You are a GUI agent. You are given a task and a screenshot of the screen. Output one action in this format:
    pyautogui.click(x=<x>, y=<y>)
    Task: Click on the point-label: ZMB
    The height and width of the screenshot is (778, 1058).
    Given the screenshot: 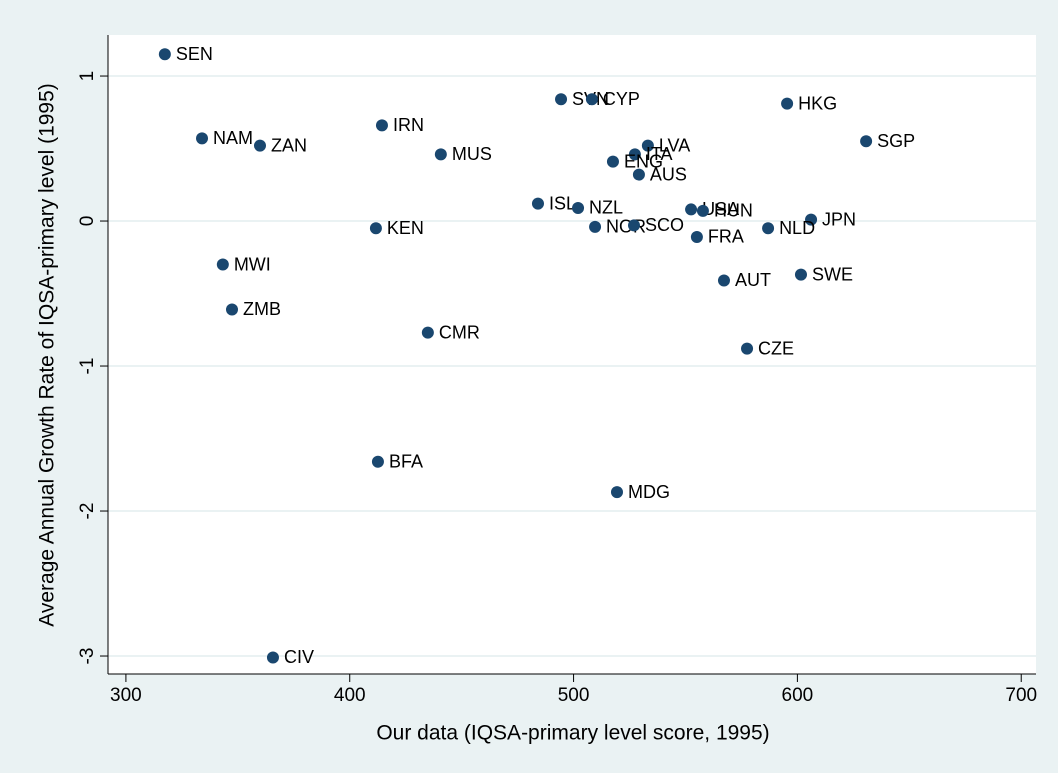 What is the action you would take?
    pyautogui.click(x=262, y=309)
    